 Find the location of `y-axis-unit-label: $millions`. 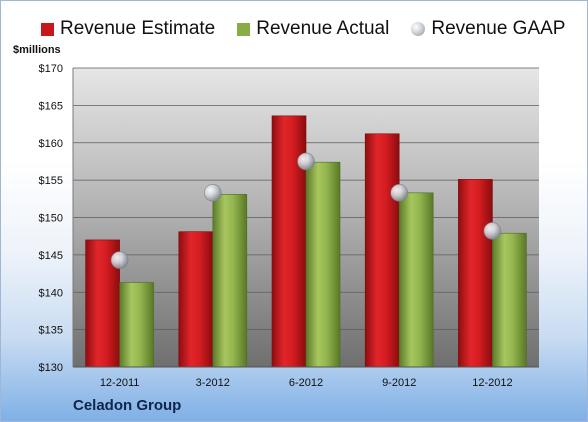

y-axis-unit-label: $millions is located at coordinates (37, 50).